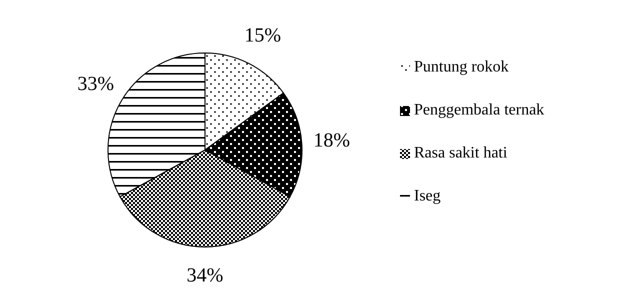  What do you see at coordinates (331, 141) in the screenshot?
I see `data-label: 18%` at bounding box center [331, 141].